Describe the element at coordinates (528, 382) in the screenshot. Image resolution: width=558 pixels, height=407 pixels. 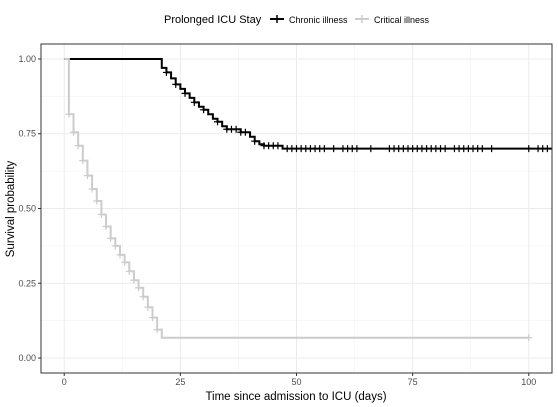
I see `x-tick-label: 100` at that location.